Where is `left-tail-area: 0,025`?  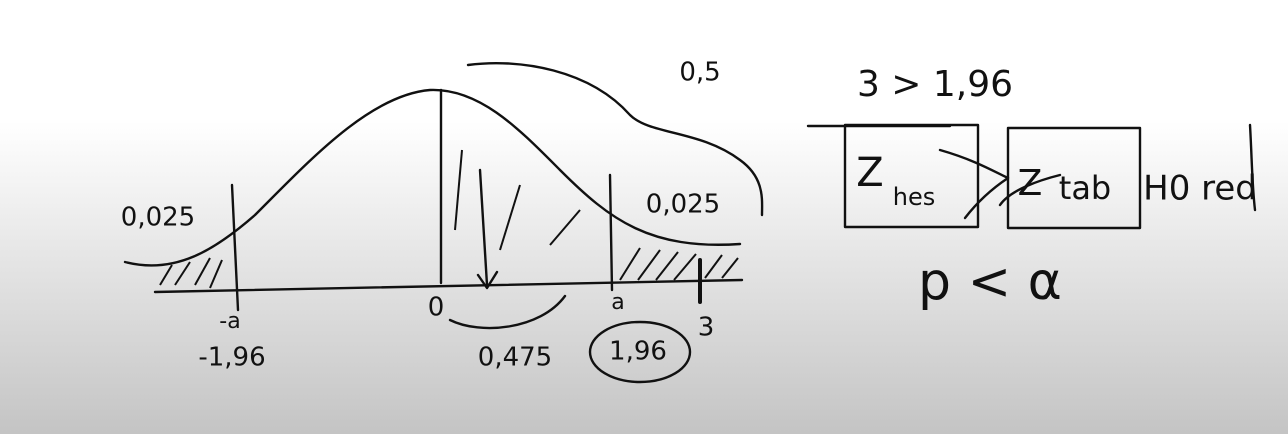
left-tail-area: 0,025 is located at coordinates (158, 218).